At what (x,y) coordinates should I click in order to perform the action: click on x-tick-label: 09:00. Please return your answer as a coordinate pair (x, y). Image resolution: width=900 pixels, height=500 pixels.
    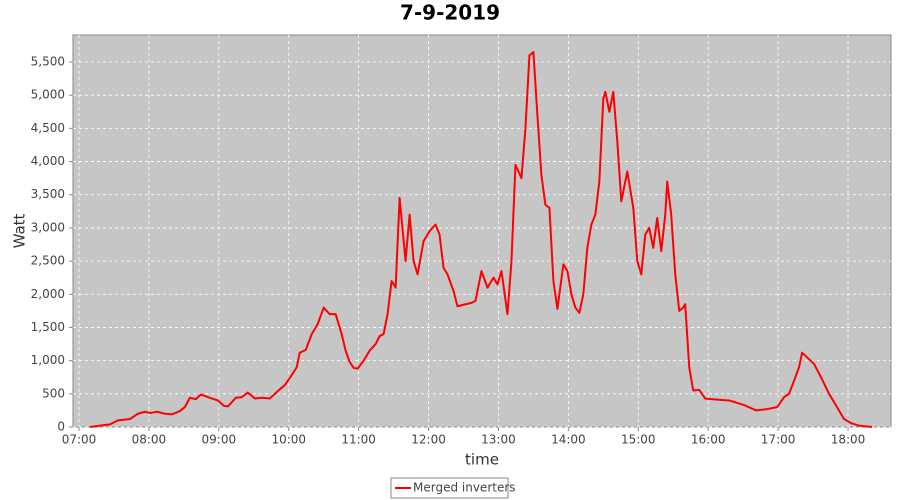
    Looking at the image, I should click on (219, 440).